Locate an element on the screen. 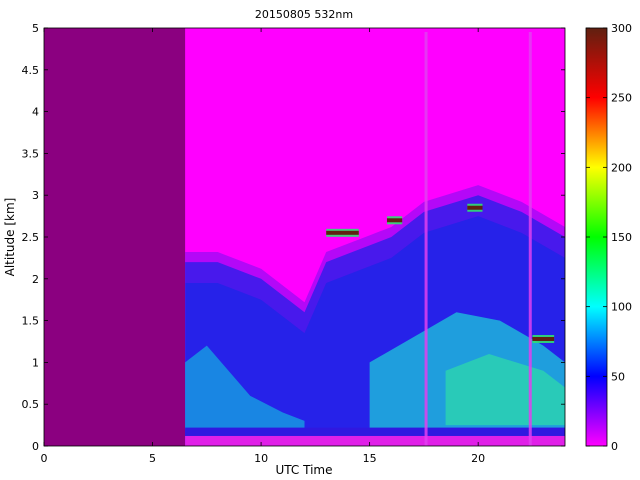 The image size is (640, 480). y-tick-label: 1 is located at coordinates (35, 362).